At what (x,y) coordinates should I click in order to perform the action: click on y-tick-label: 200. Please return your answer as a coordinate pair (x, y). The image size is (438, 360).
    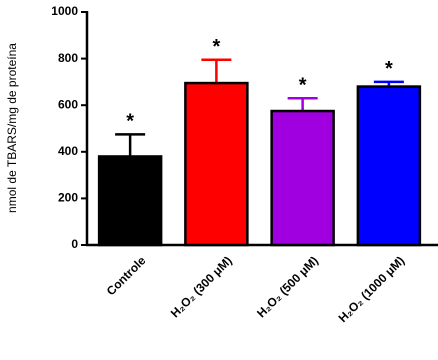
    Looking at the image, I should click on (68, 198).